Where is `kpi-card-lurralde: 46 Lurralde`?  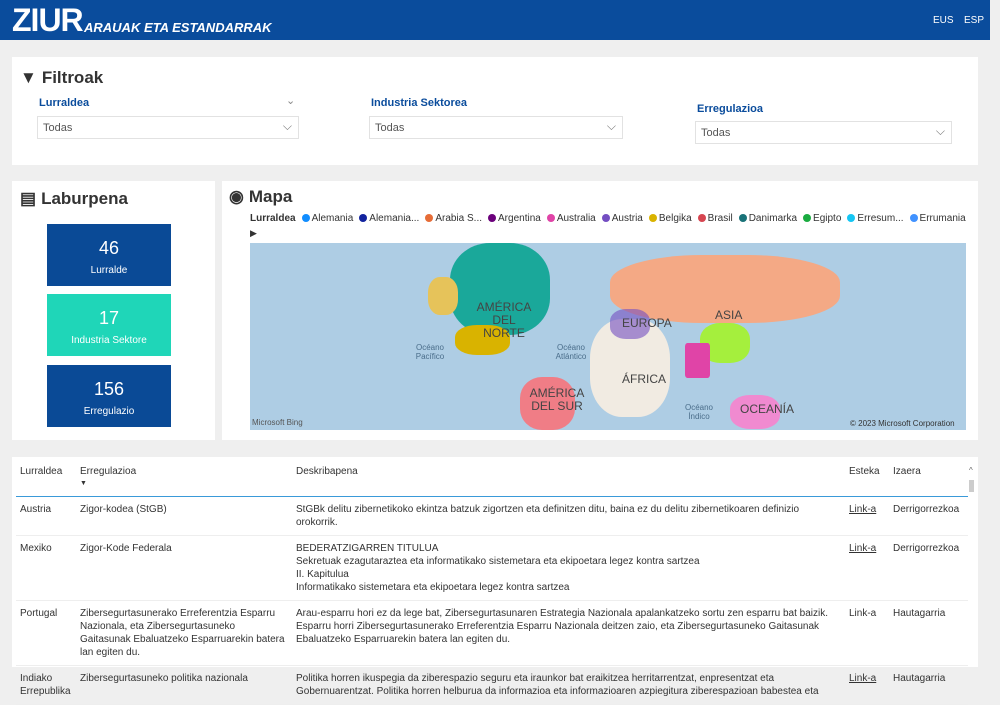 kpi-card-lurralde: 46 Lurralde is located at coordinates (109, 255).